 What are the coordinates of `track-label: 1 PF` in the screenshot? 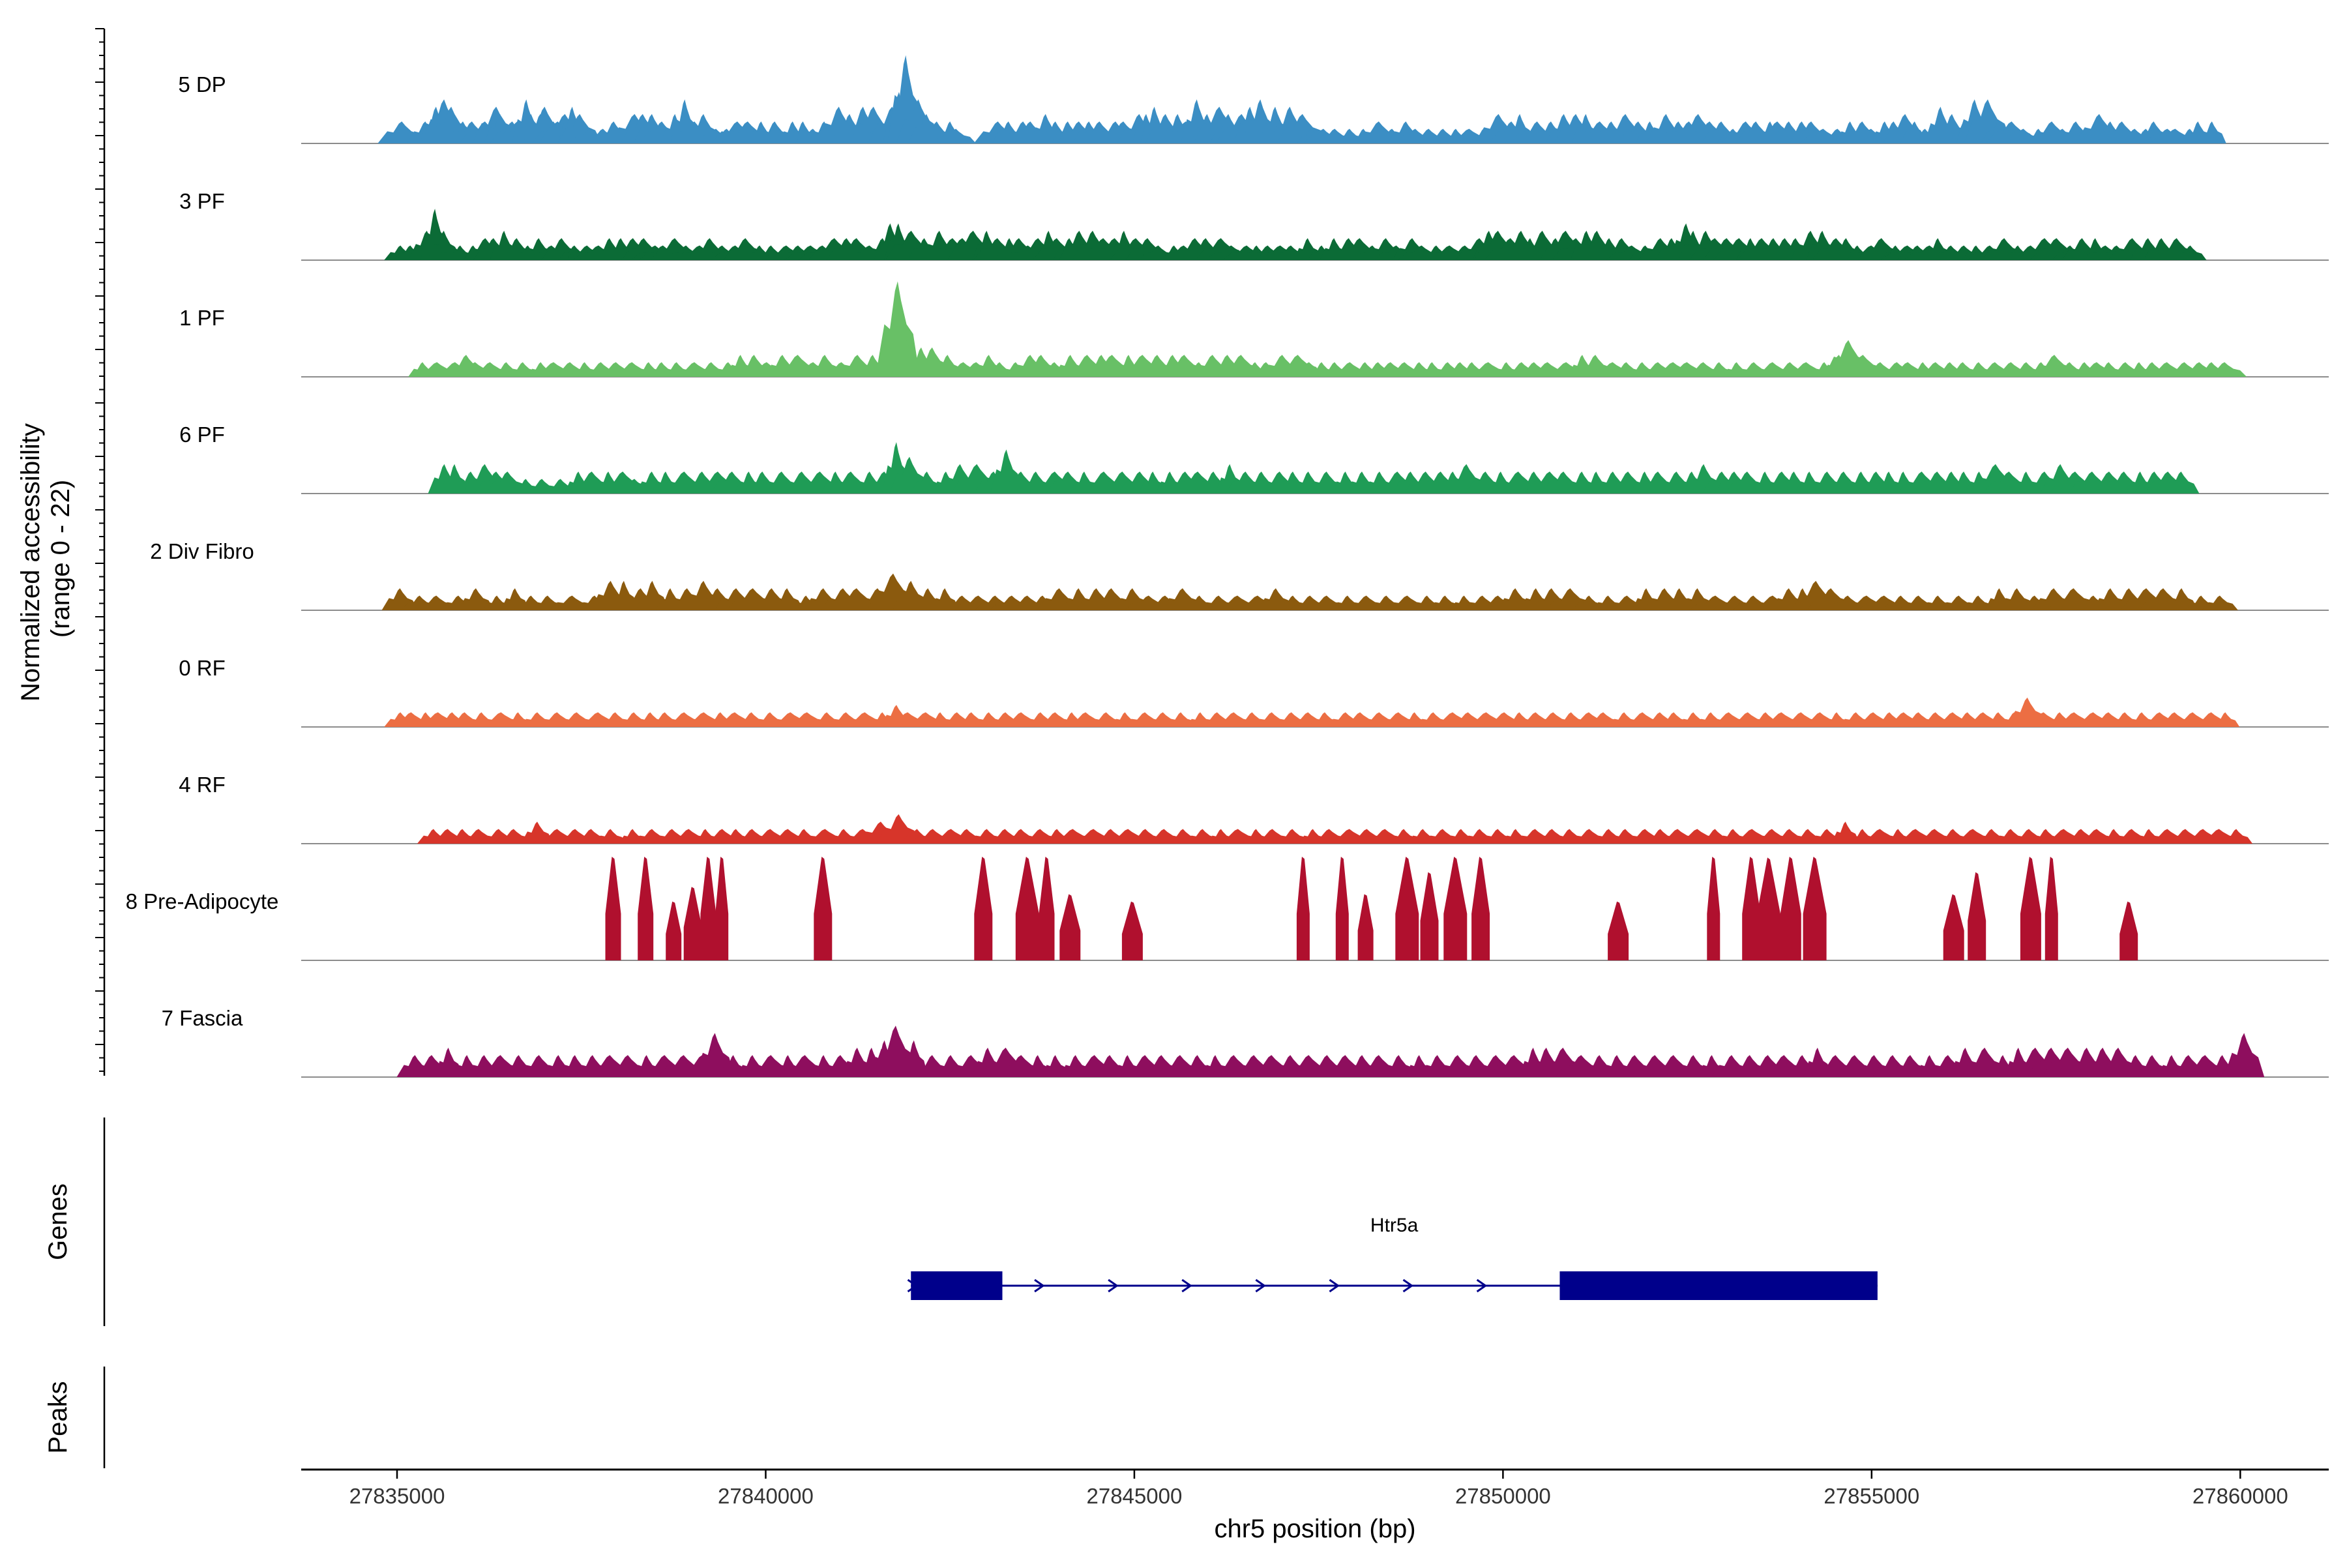 It's located at (202, 318).